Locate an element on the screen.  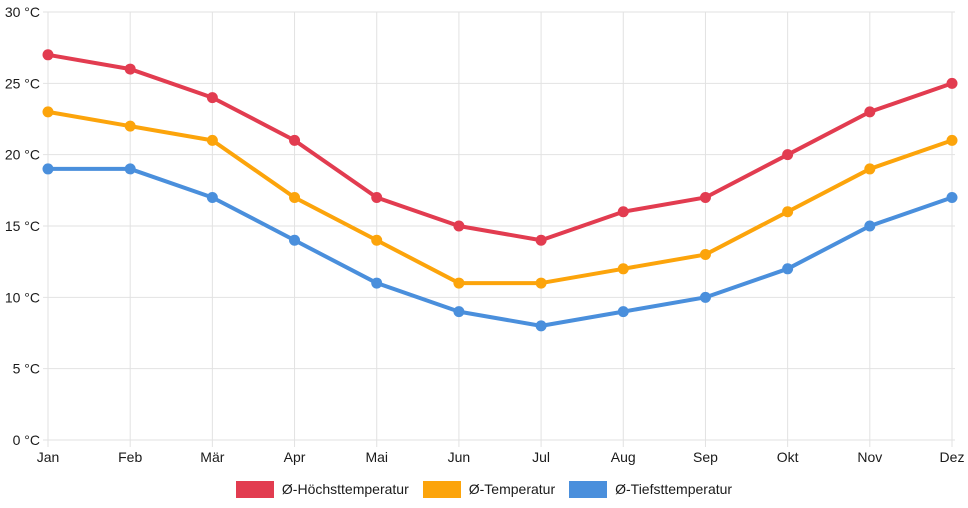
y-axis-tick-label: 10 °C is located at coordinates (22, 297).